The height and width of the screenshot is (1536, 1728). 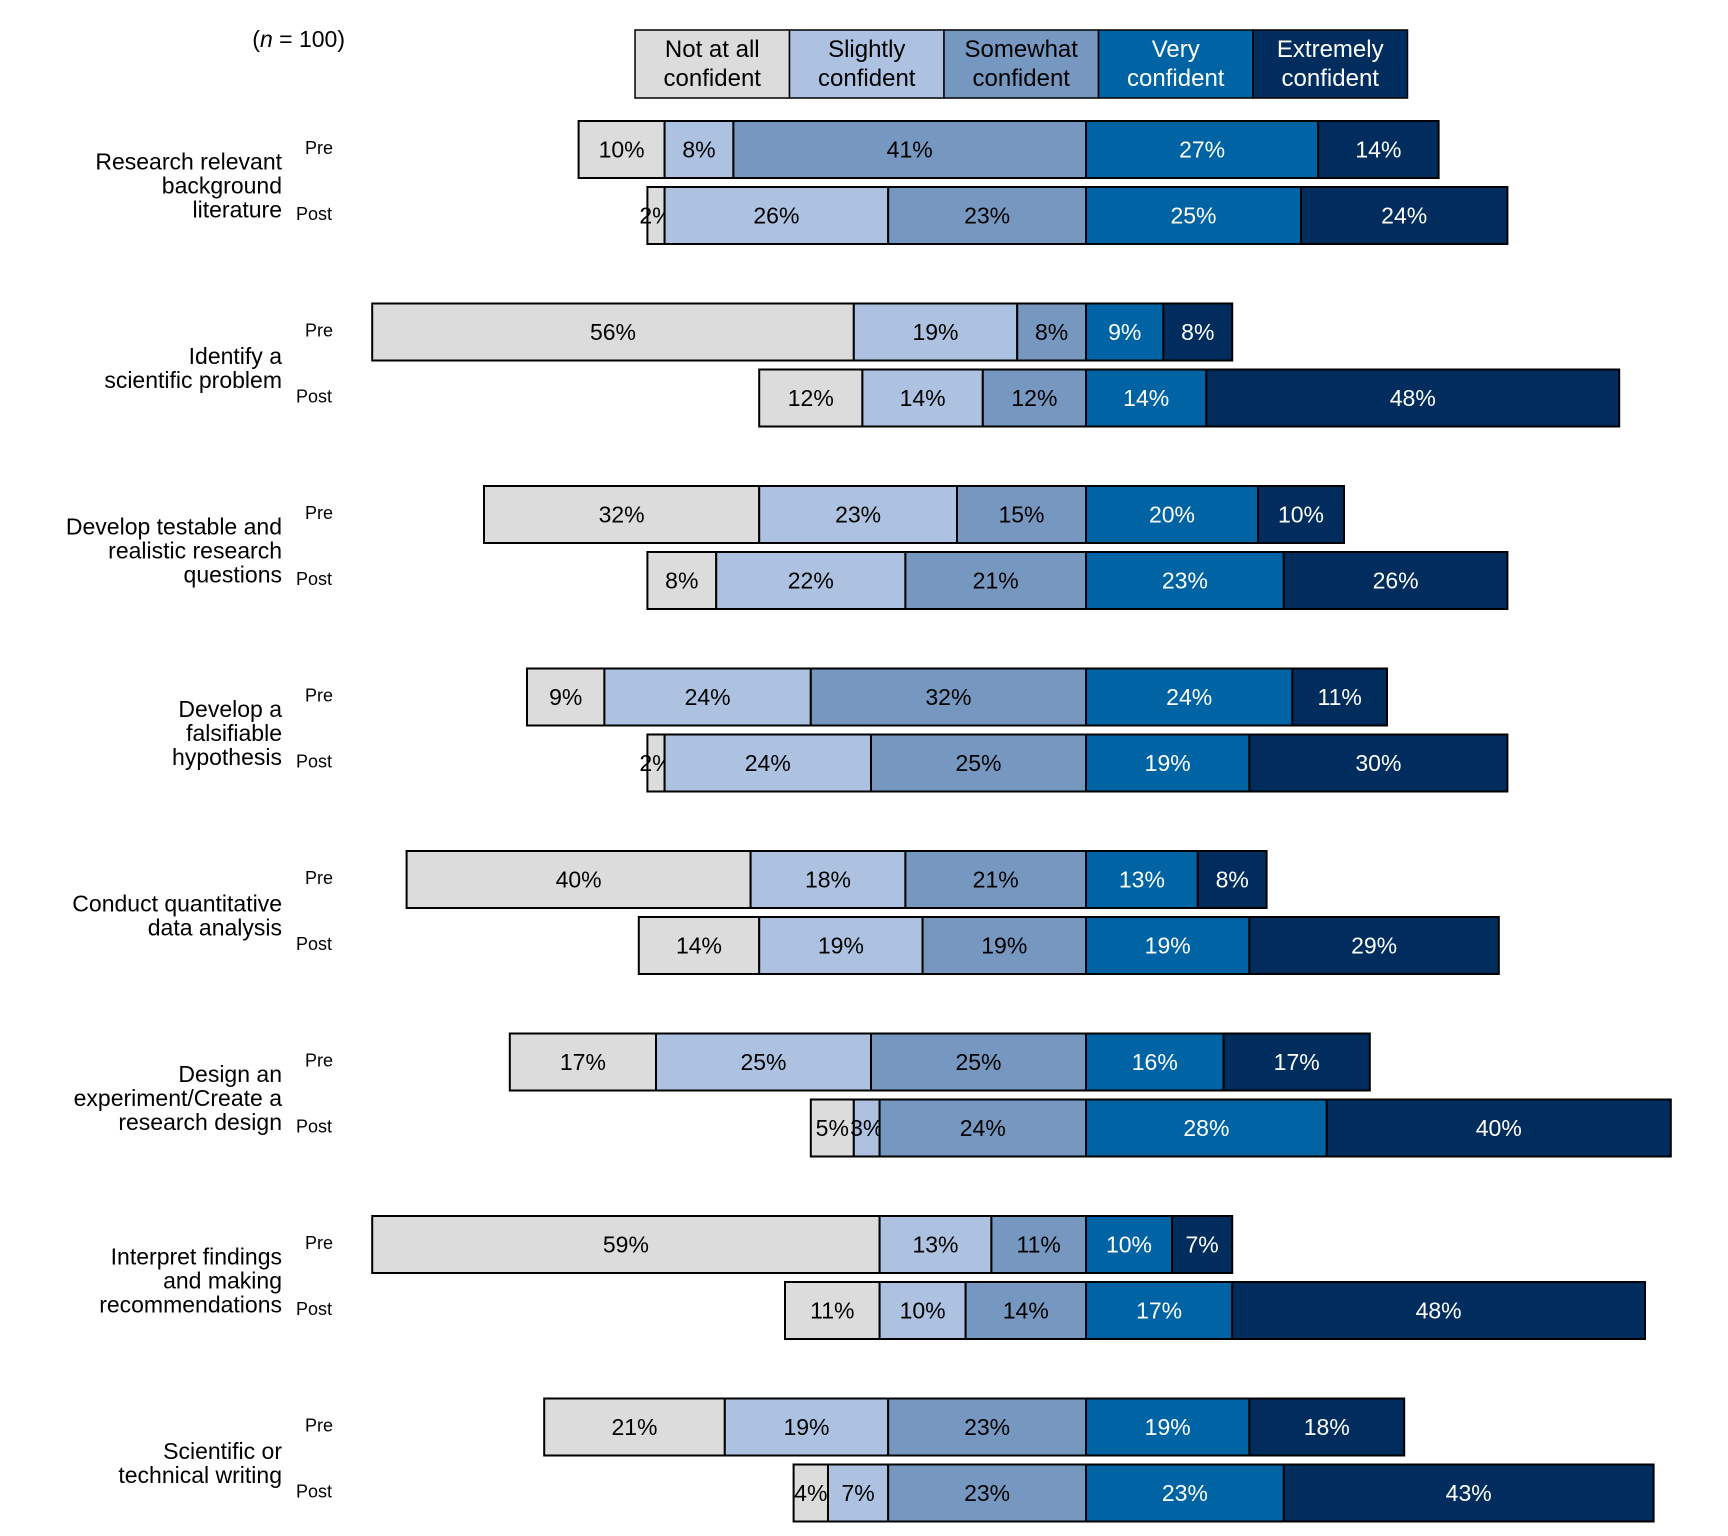 I want to click on value-label-pre-somewhat: 21%, so click(x=996, y=880).